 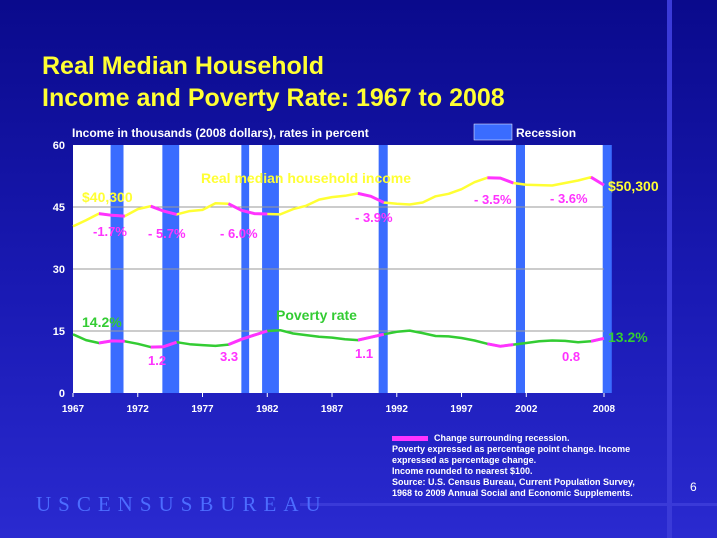 What do you see at coordinates (59, 332) in the screenshot?
I see `y-tick-label: 15` at bounding box center [59, 332].